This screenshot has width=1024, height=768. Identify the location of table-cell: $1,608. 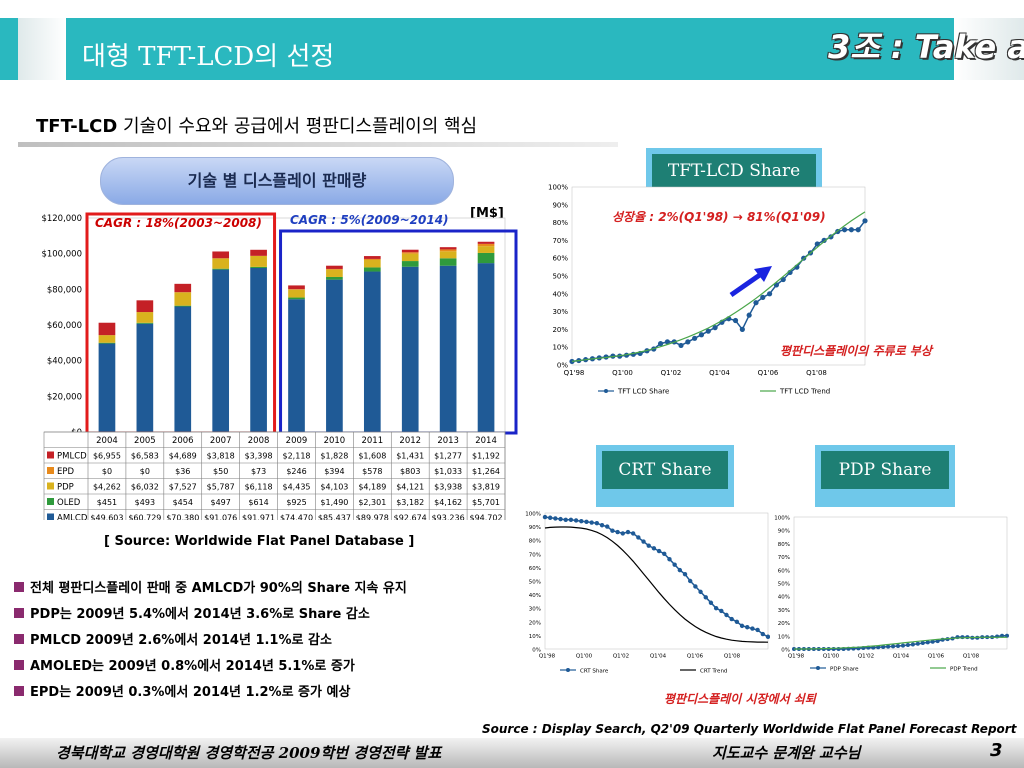
(372, 456).